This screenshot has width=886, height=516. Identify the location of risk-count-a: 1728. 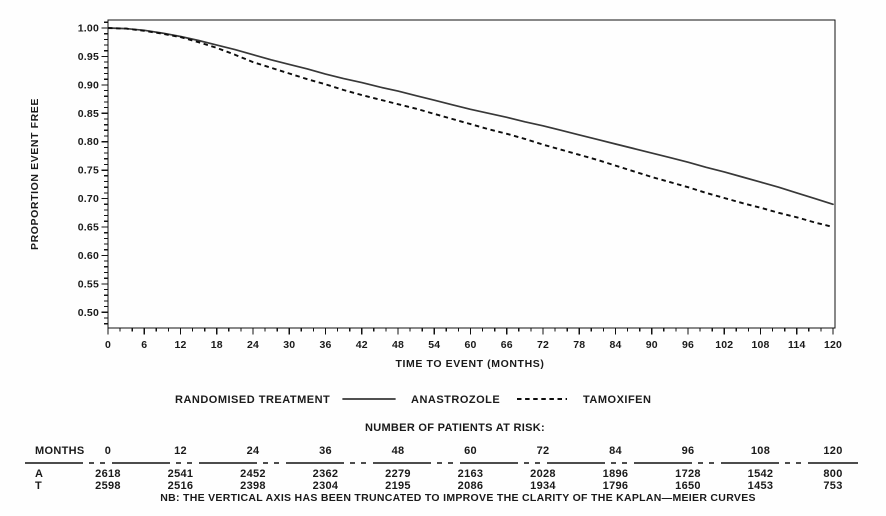
(688, 474).